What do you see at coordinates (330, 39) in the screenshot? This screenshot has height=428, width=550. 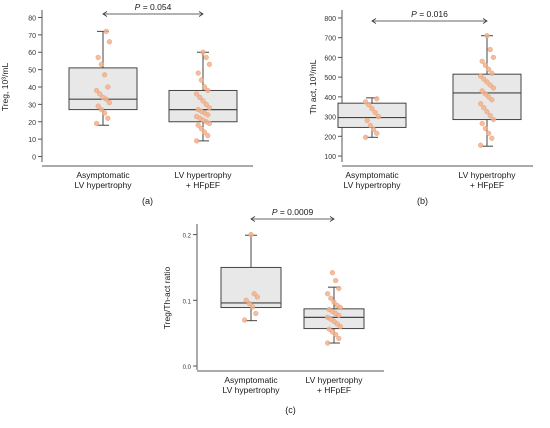 I see `y-tick-label: 700` at bounding box center [330, 39].